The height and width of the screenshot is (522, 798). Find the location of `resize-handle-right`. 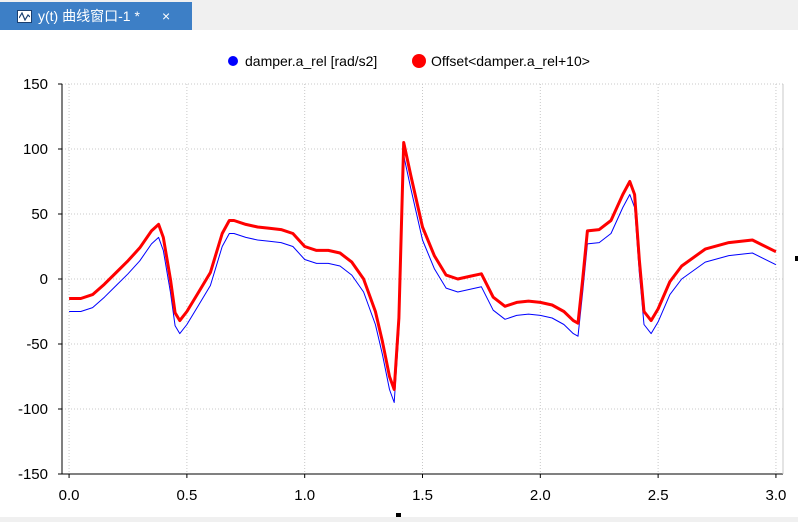

resize-handle-right is located at coordinates (796, 258).